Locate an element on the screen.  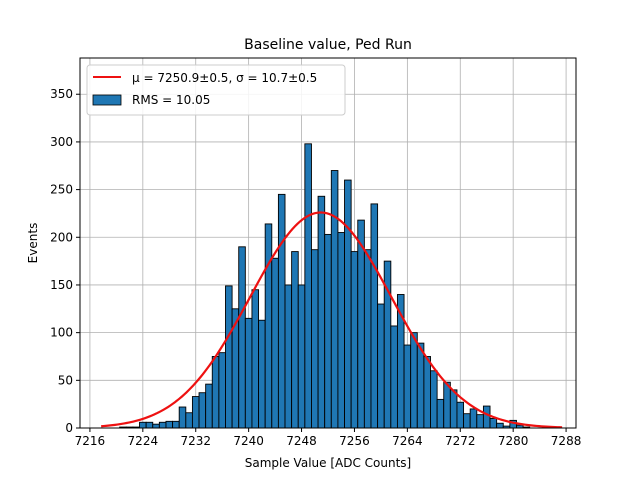
legend-fit-label: μ = 7250.9±0.5, σ = 10.7±0.5 is located at coordinates (224, 78).